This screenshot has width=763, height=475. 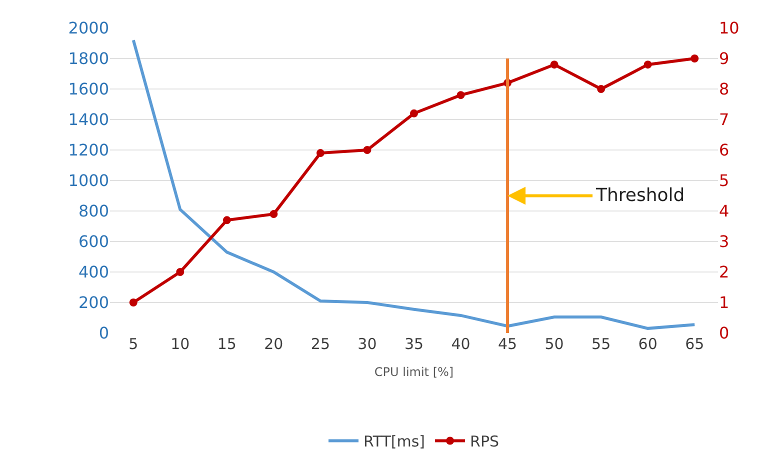 What do you see at coordinates (395, 441) in the screenshot?
I see `legend-label: RTT[ms]` at bounding box center [395, 441].